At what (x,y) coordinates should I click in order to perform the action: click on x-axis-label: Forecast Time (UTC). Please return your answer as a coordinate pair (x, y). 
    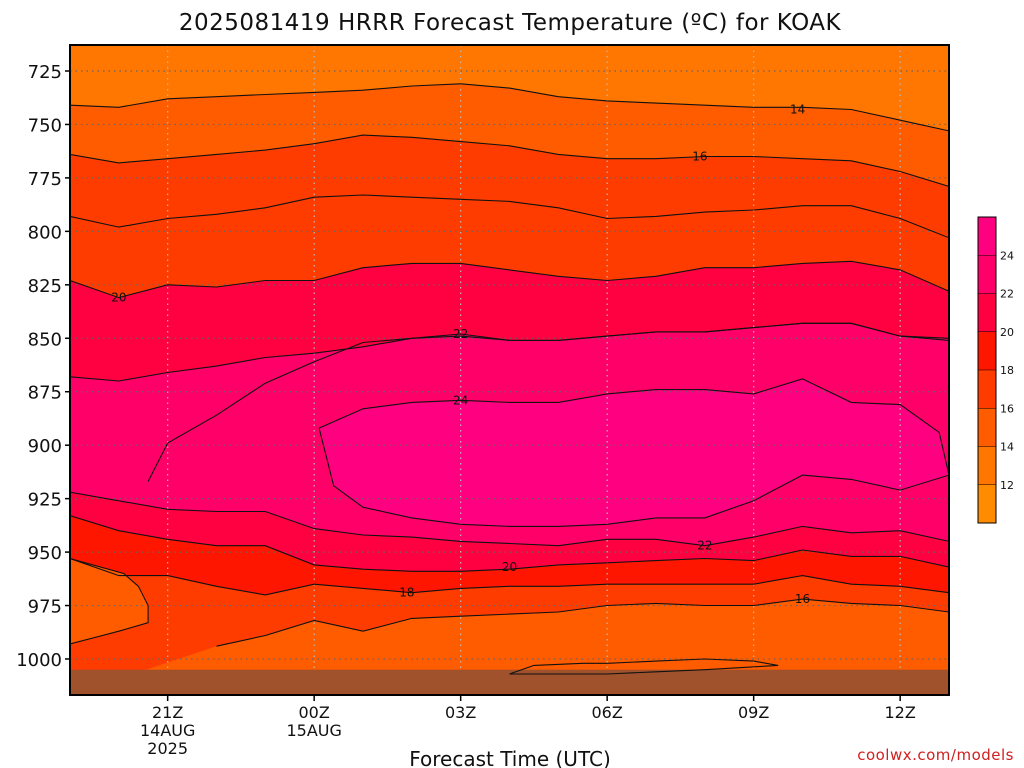
    Looking at the image, I should click on (510, 757).